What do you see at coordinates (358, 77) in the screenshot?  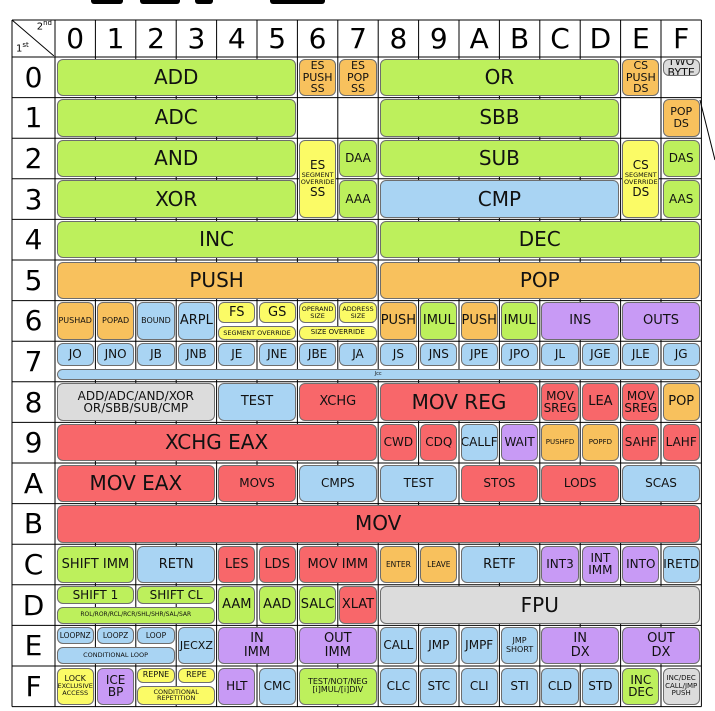 I see `opcode-label: ES POP SS` at bounding box center [358, 77].